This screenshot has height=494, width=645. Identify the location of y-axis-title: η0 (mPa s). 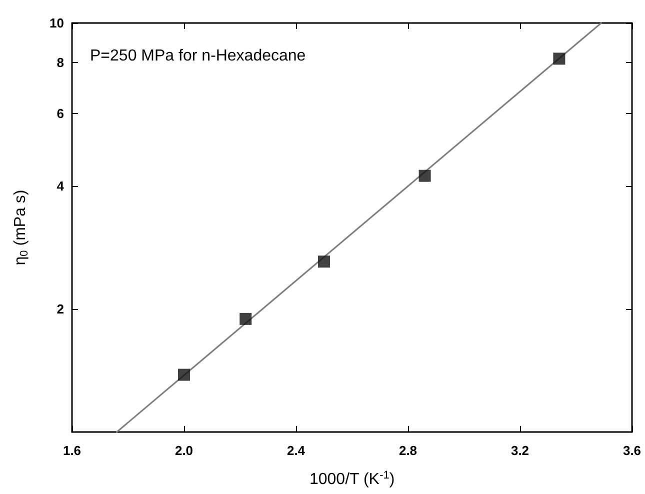
(21, 228).